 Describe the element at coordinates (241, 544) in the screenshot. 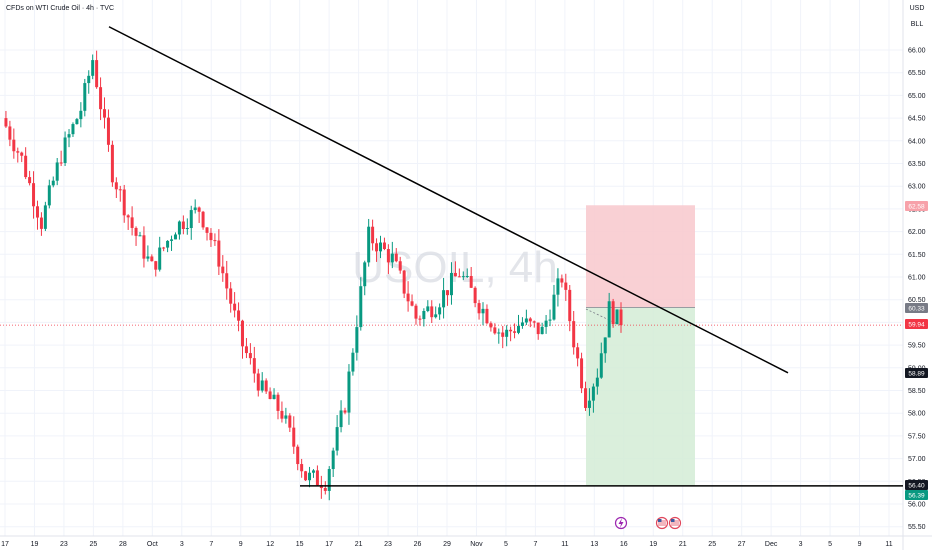

I see `x-tick-label: 9` at that location.